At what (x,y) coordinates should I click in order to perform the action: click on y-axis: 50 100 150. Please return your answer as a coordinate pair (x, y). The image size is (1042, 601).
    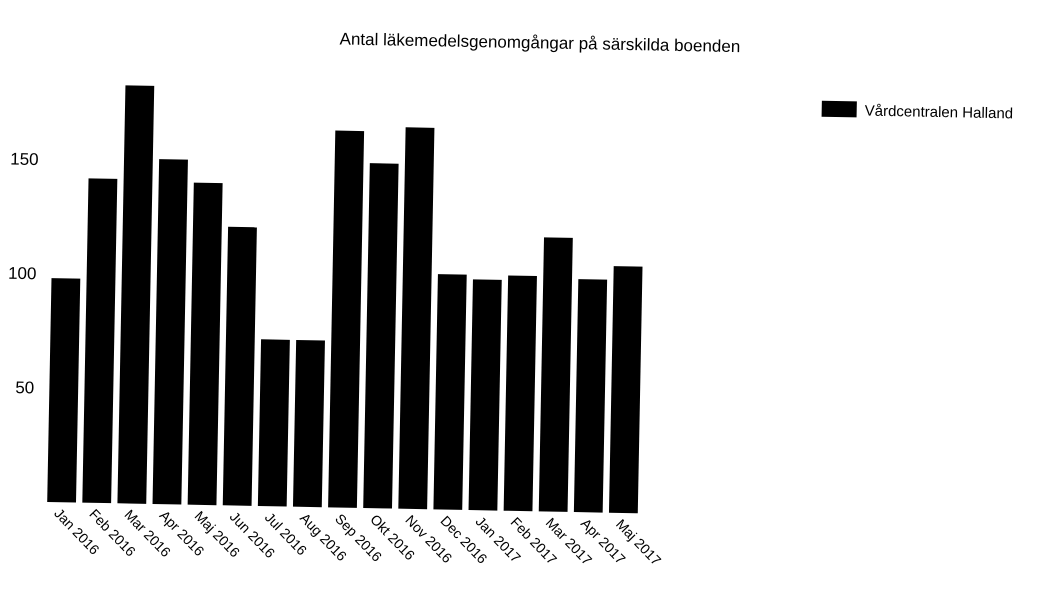
    Looking at the image, I should click on (23, 274).